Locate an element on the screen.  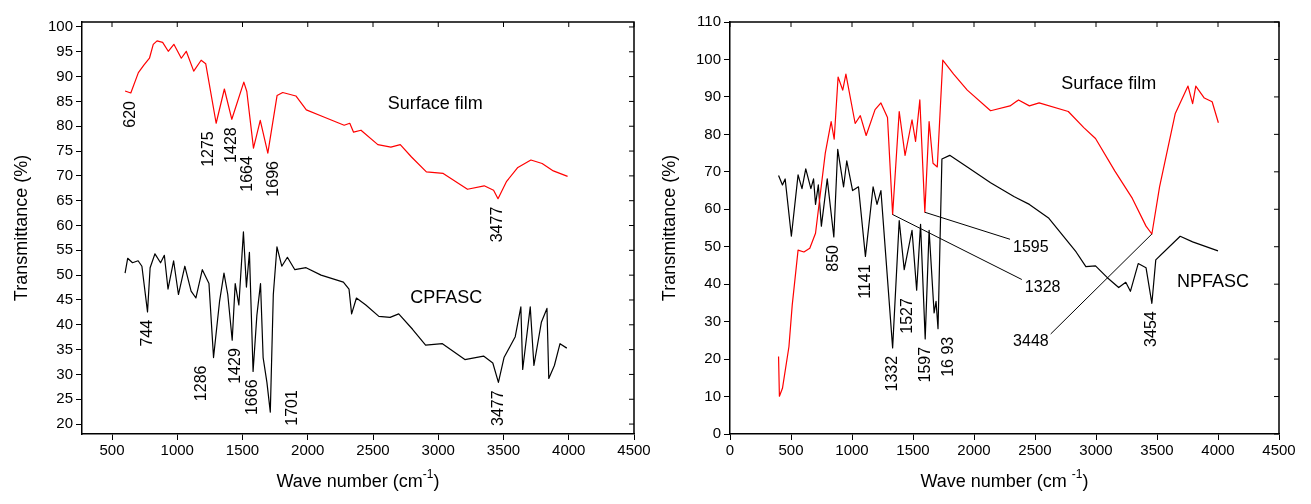
annotation: 1428 is located at coordinates (231, 145).